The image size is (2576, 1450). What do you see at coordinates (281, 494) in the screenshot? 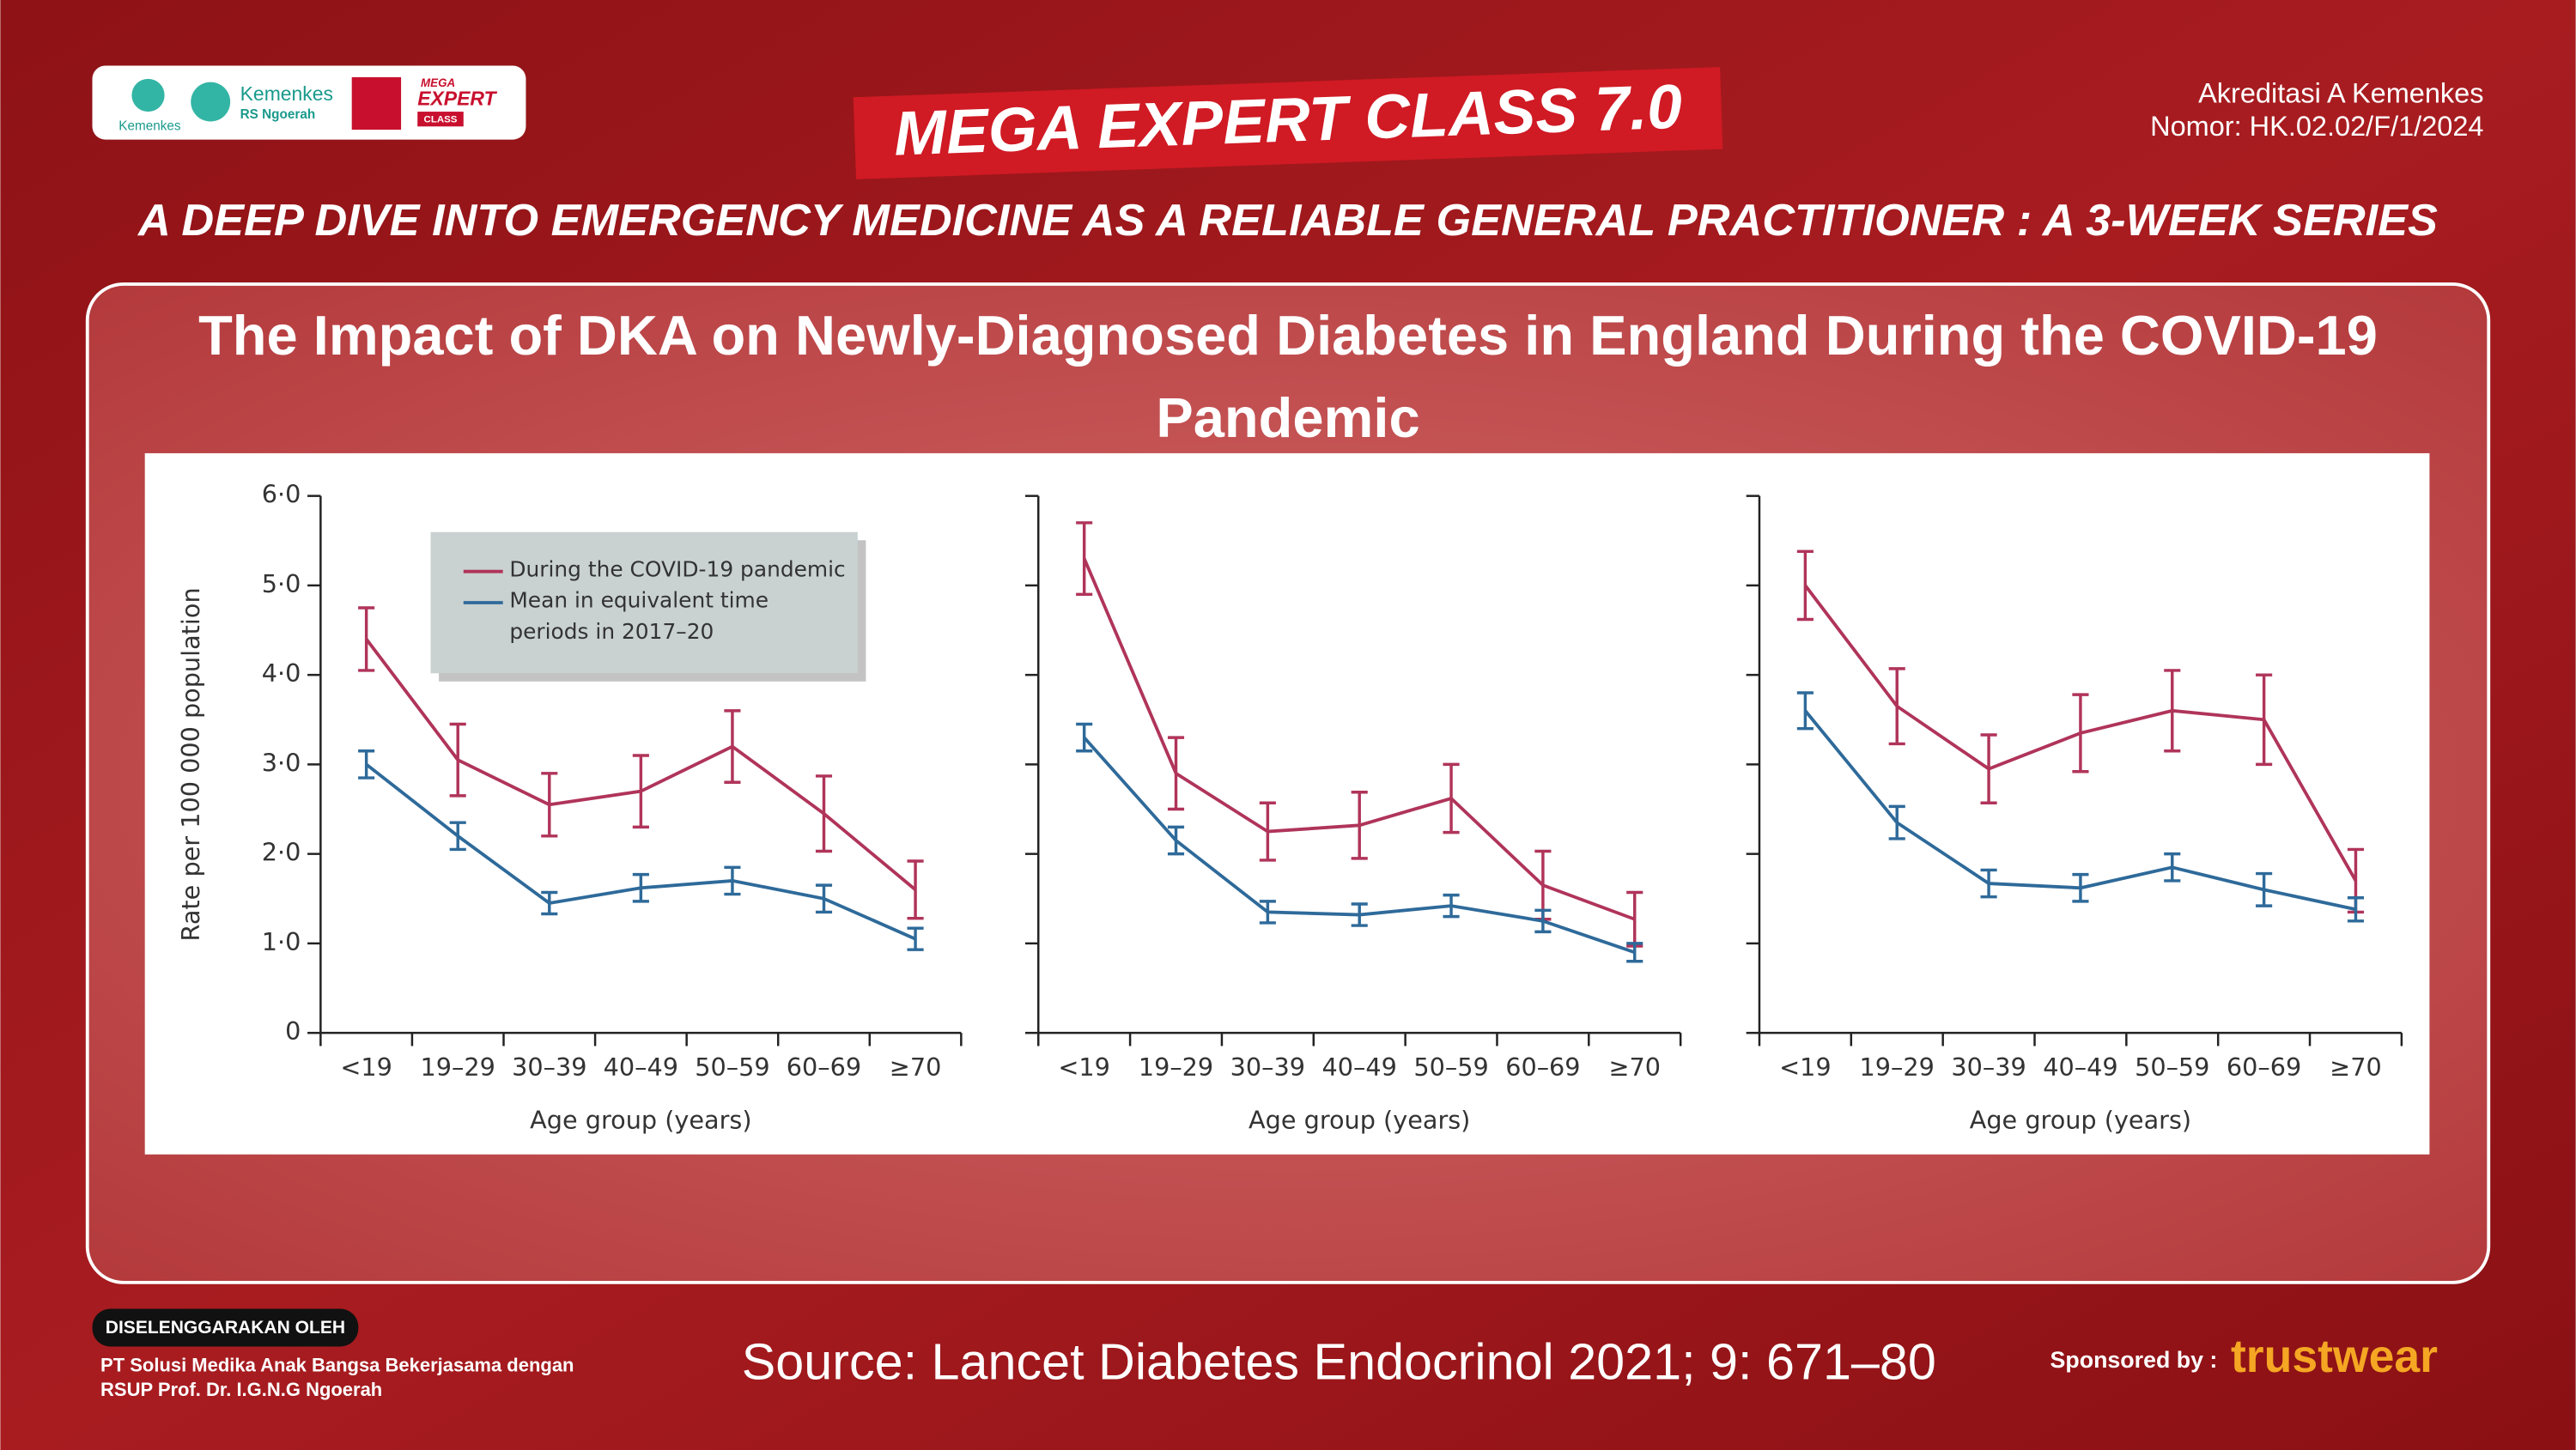
I see `y-tick-label: 6·0` at bounding box center [281, 494].